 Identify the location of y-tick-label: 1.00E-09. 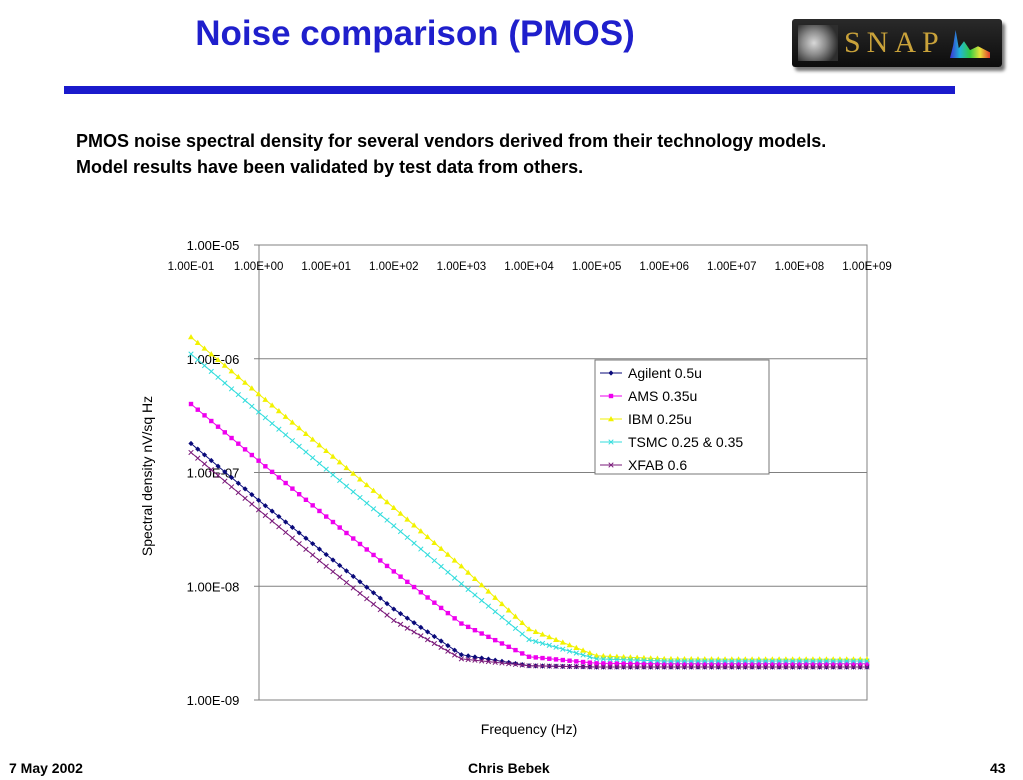
(213, 700).